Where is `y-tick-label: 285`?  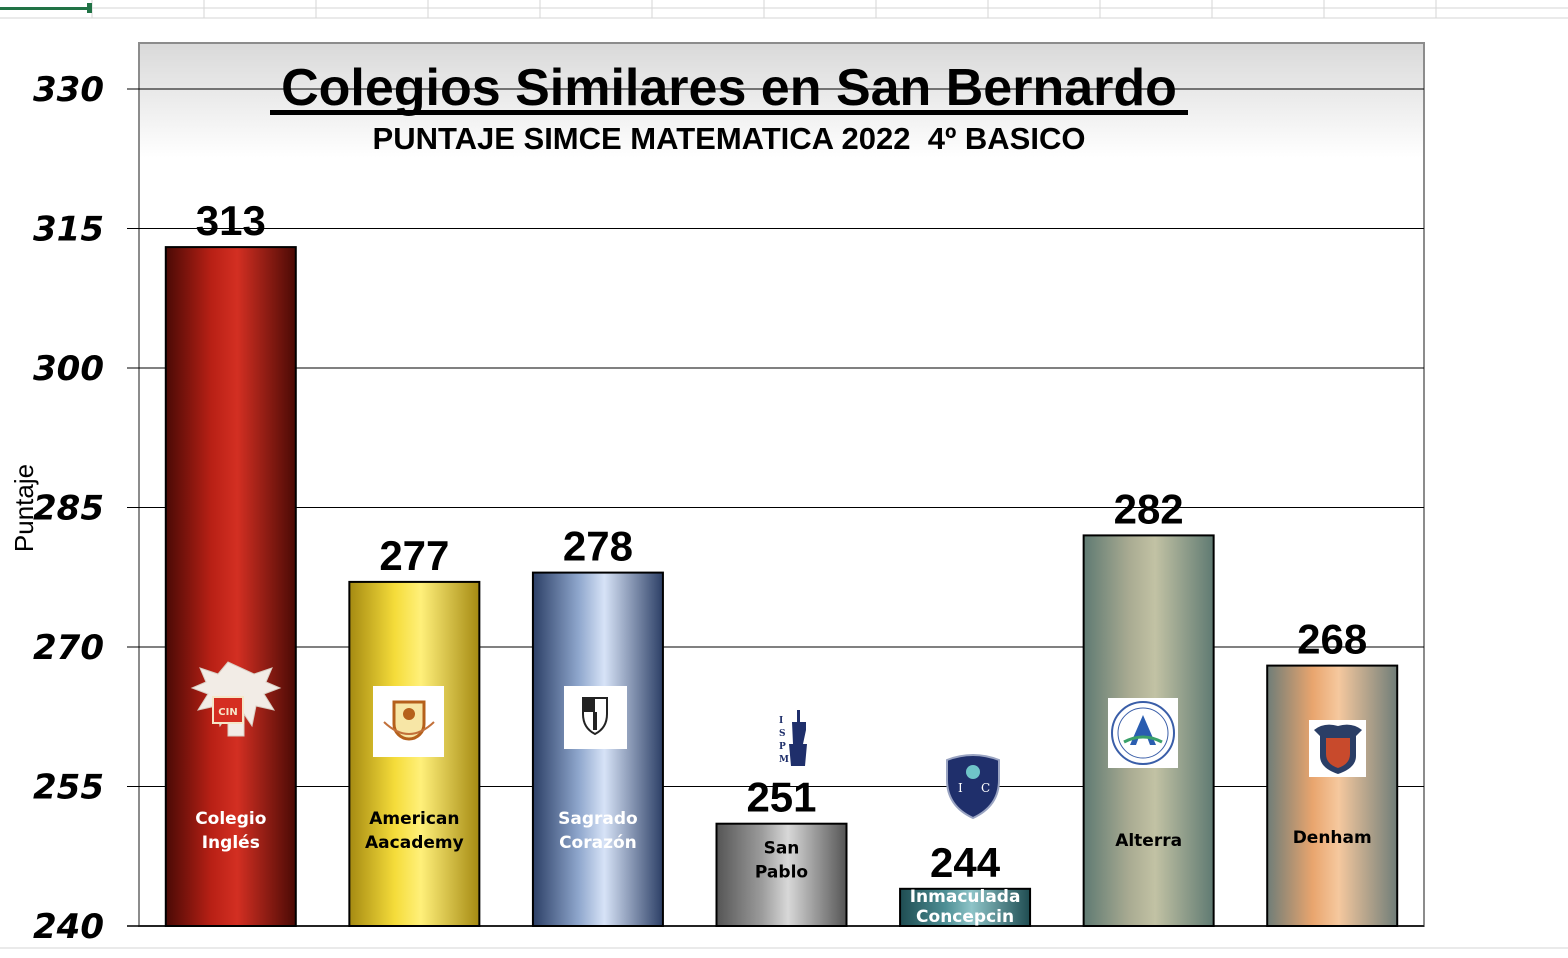 y-tick-label: 285 is located at coordinates (68, 509).